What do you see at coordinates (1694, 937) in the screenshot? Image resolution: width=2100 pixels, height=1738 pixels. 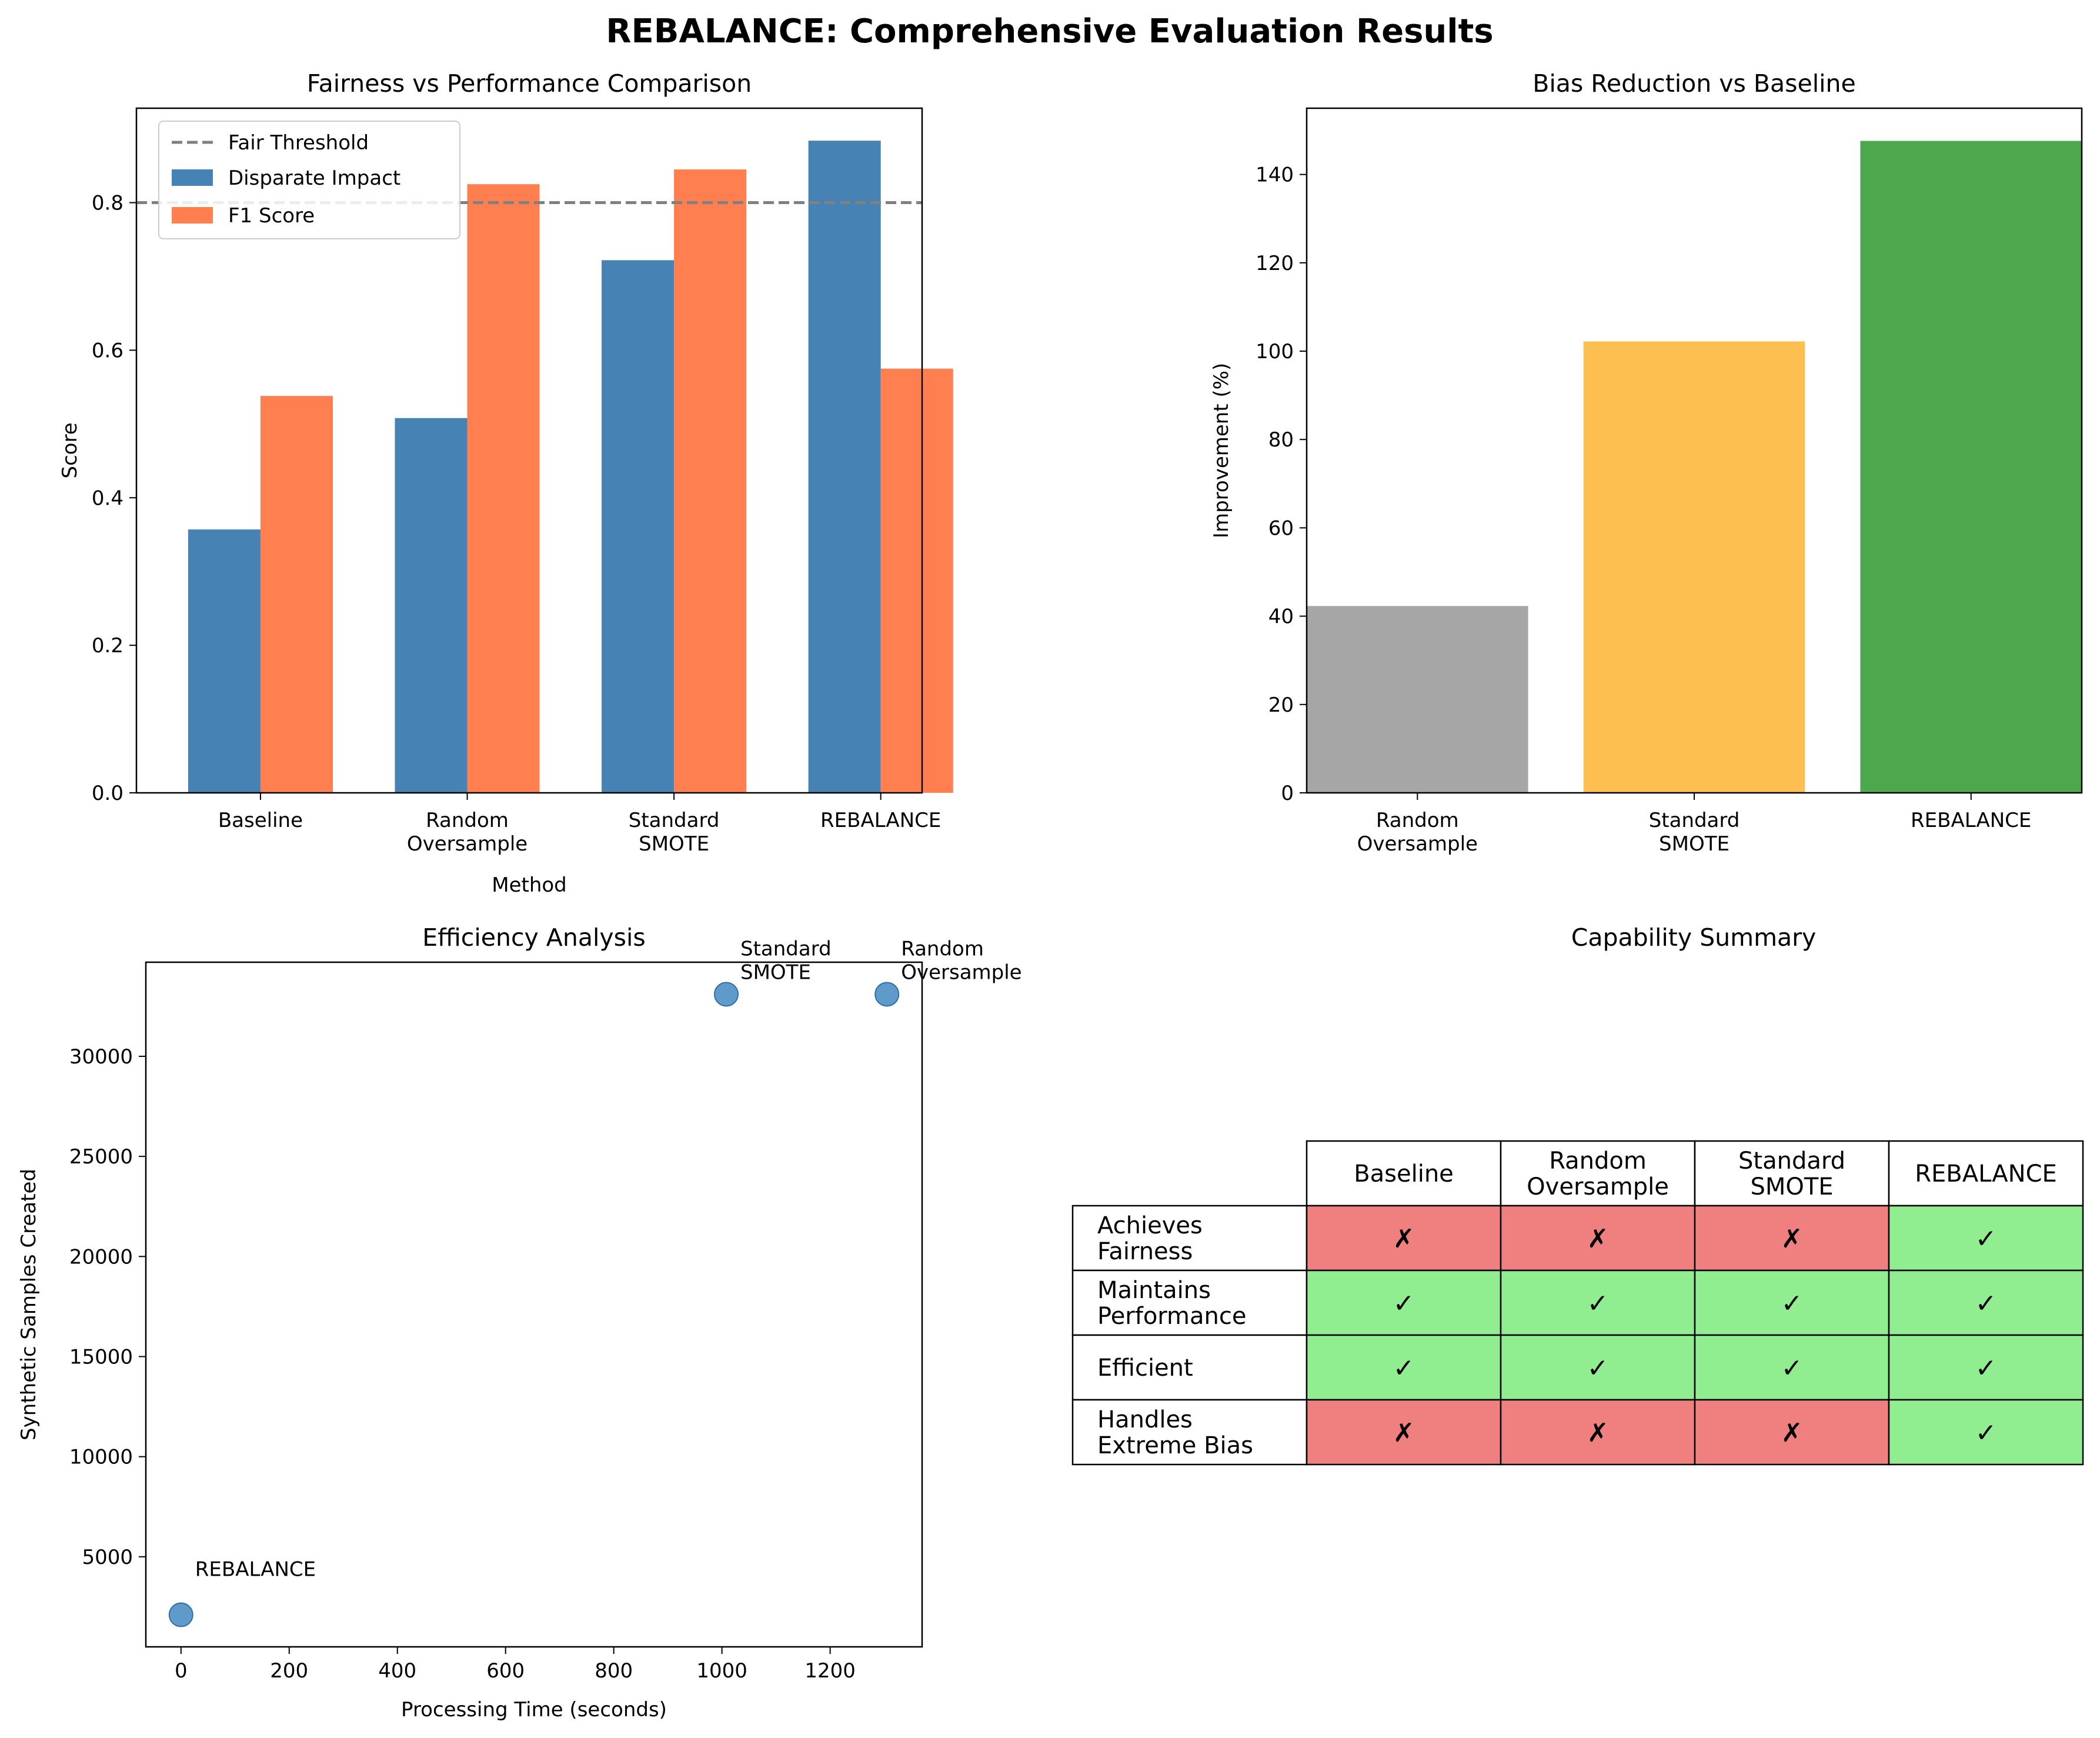 I see `chart-title: Capability Summary` at bounding box center [1694, 937].